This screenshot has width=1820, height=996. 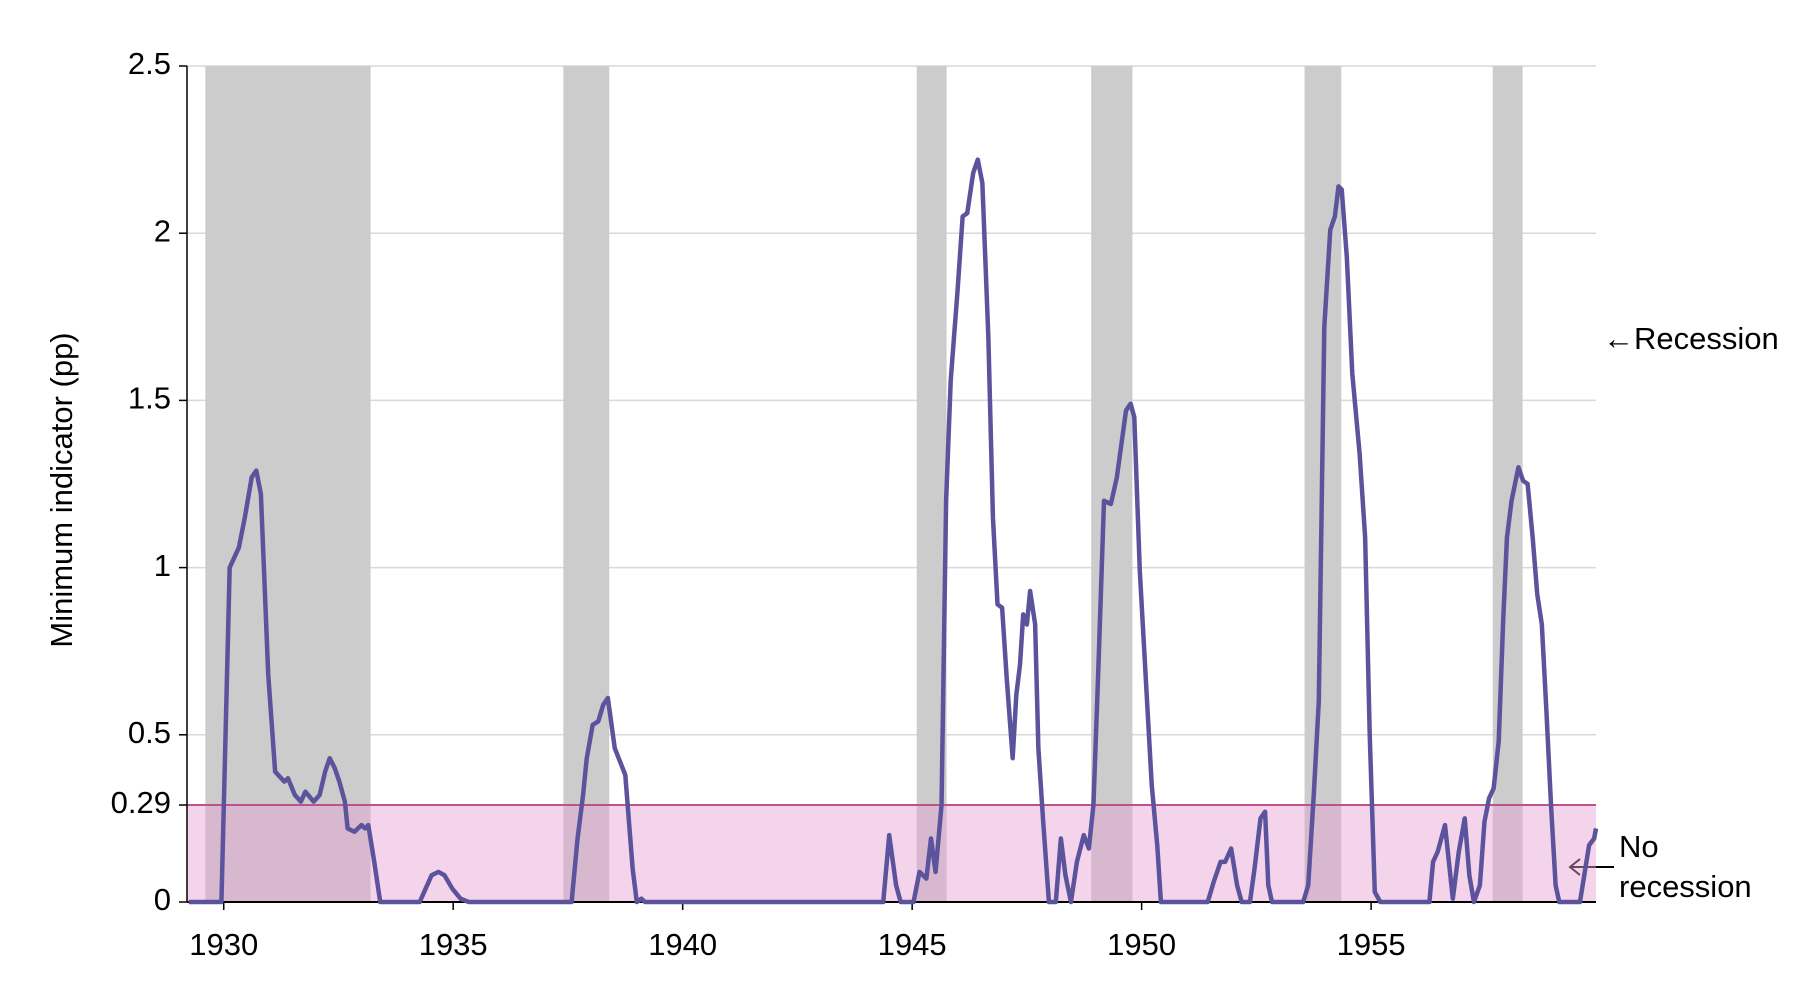 What do you see at coordinates (61, 489) in the screenshot?
I see `y-axis-label: Minimum indicator (pp)` at bounding box center [61, 489].